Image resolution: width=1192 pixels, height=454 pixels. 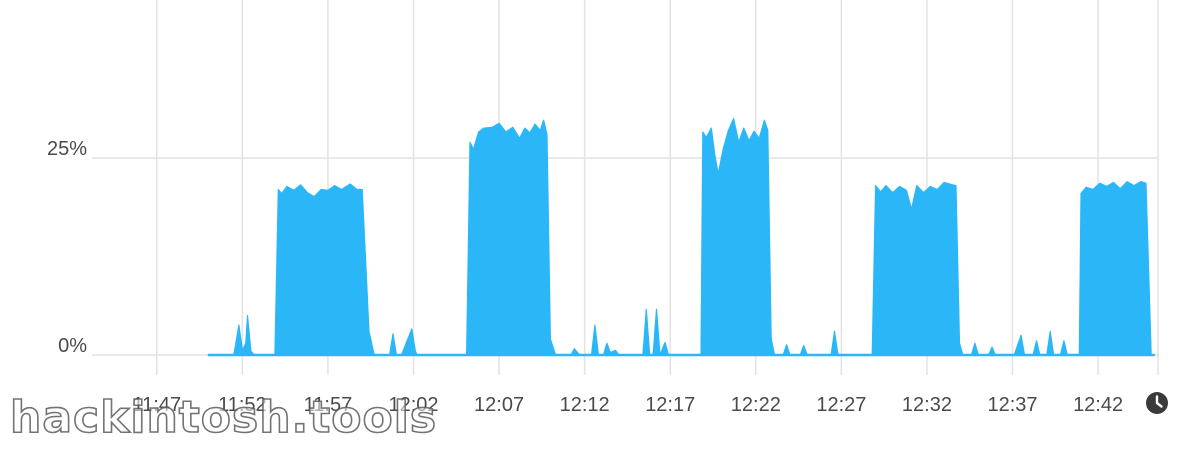 What do you see at coordinates (585, 405) in the screenshot?
I see `x-tick-label: 12:12` at bounding box center [585, 405].